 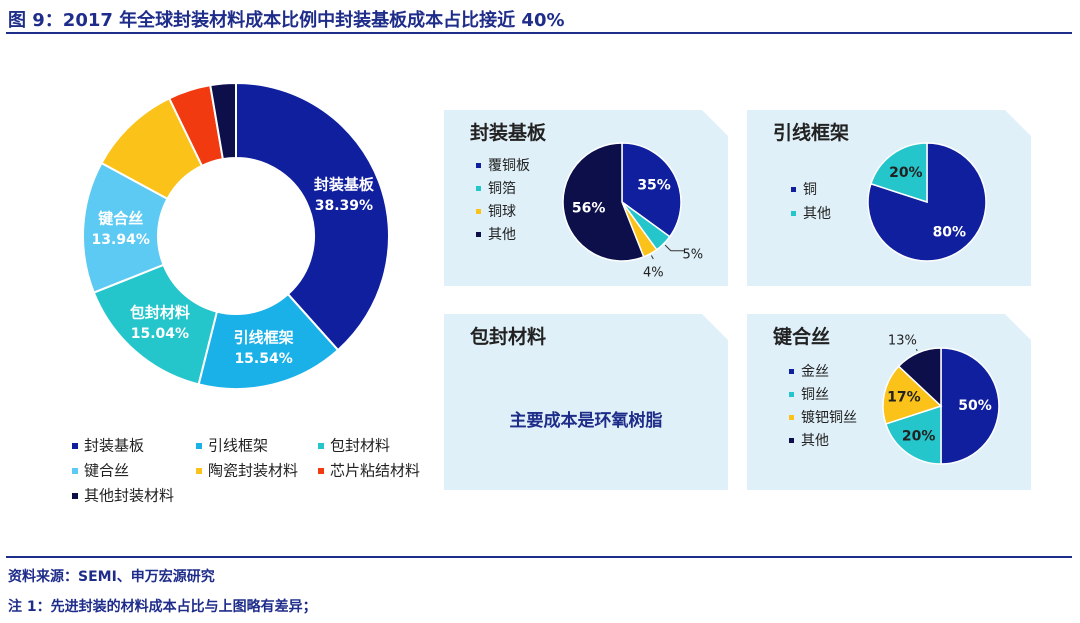 I want to click on panel-encapsulation: 包封材料 主要成本是环氧树脂, so click(x=586, y=402).